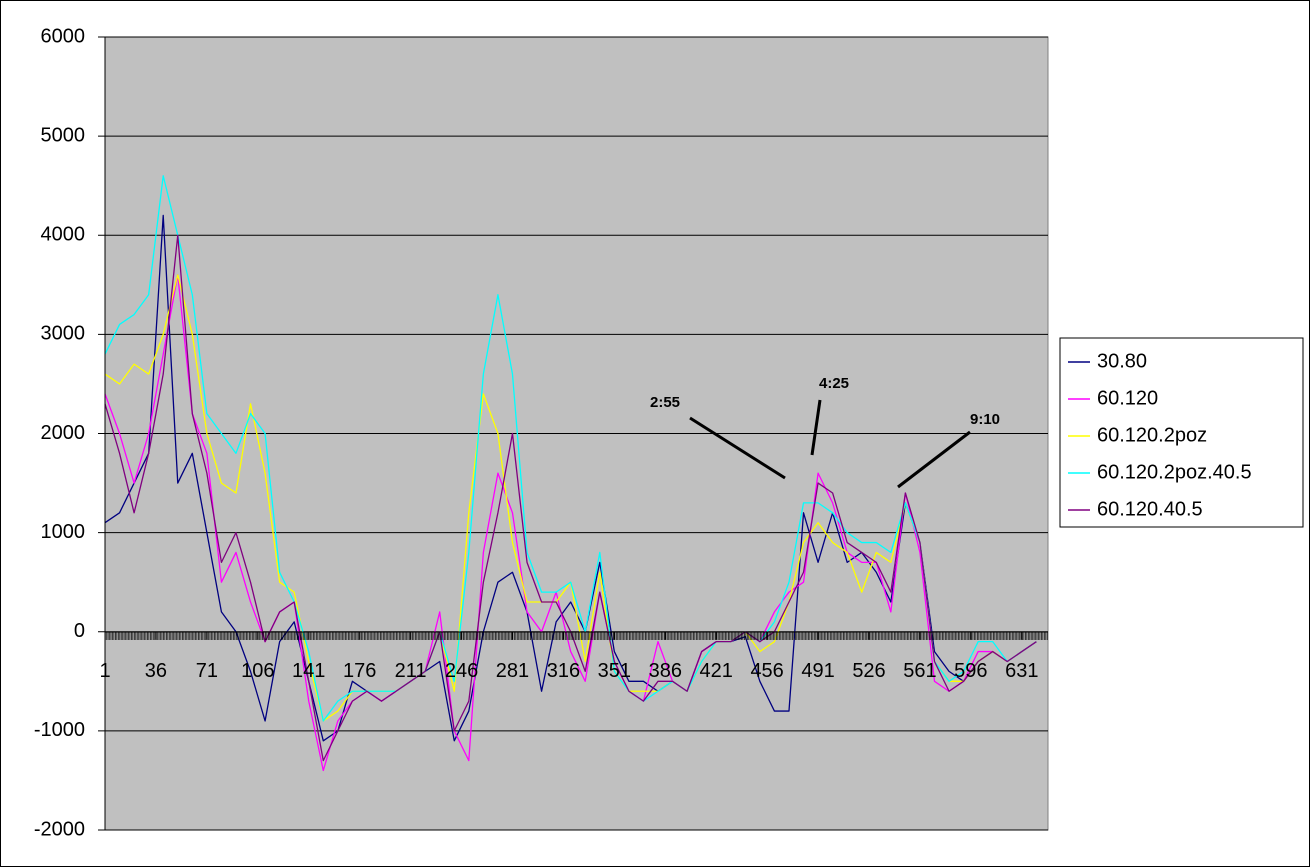 The image size is (1310, 867). I want to click on x-tick-label: 561, so click(919, 671).